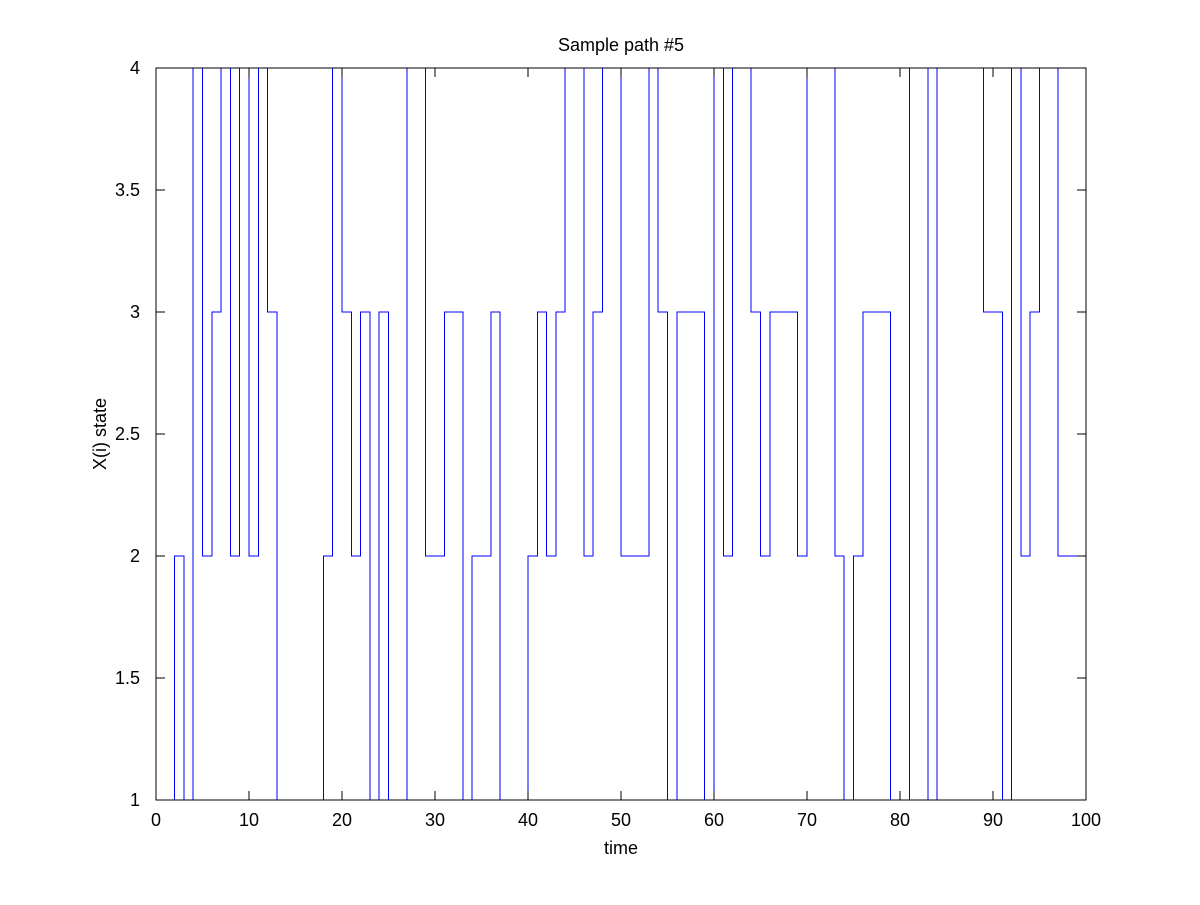 This screenshot has width=1200, height=905. Describe the element at coordinates (621, 848) in the screenshot. I see `x-axis-label: time` at that location.